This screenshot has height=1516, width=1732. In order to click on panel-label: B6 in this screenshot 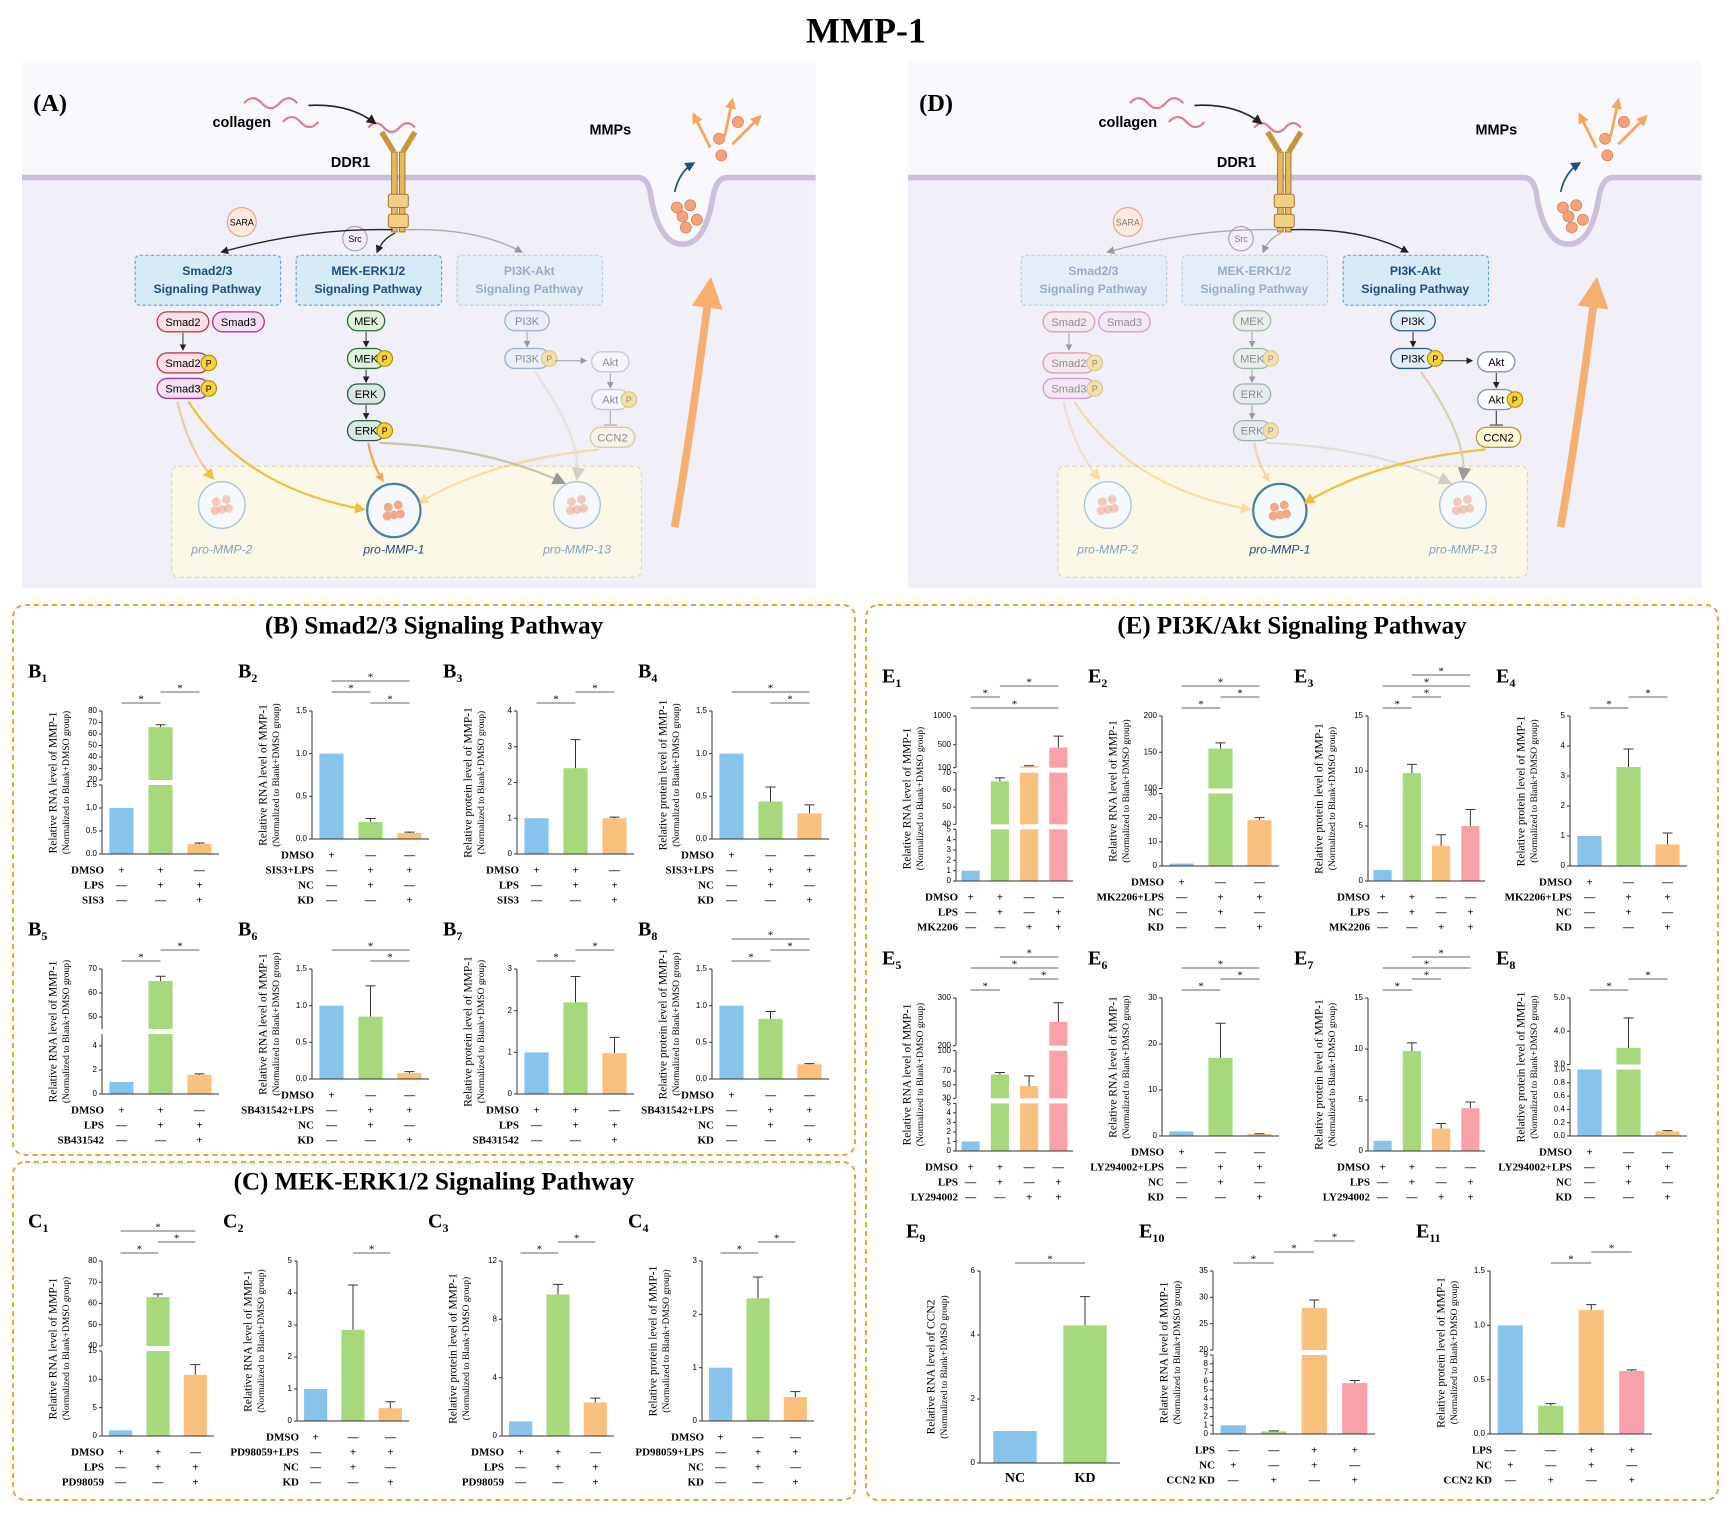, I will do `click(247, 931)`.